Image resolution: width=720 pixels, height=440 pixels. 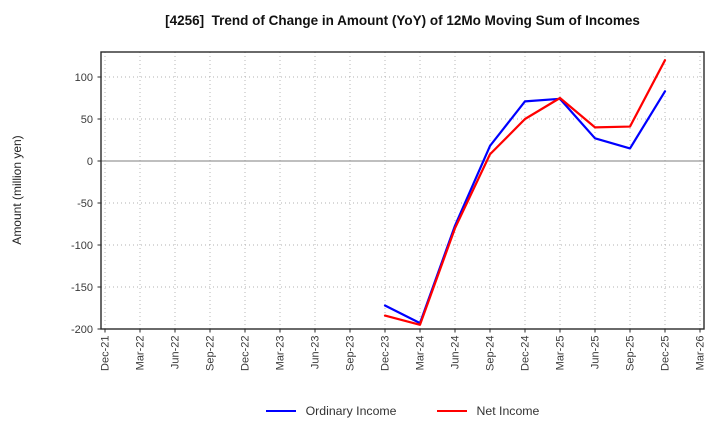 I want to click on legend-item-net-income: Net Income, so click(x=488, y=411).